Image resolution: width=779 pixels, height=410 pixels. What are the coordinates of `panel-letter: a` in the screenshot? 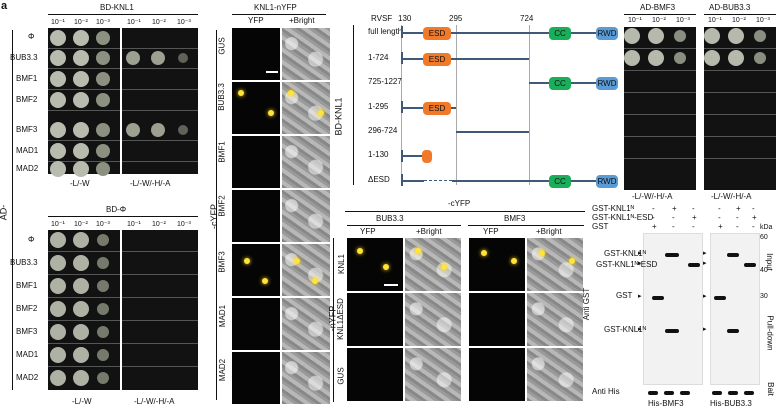 It's located at (4, 6).